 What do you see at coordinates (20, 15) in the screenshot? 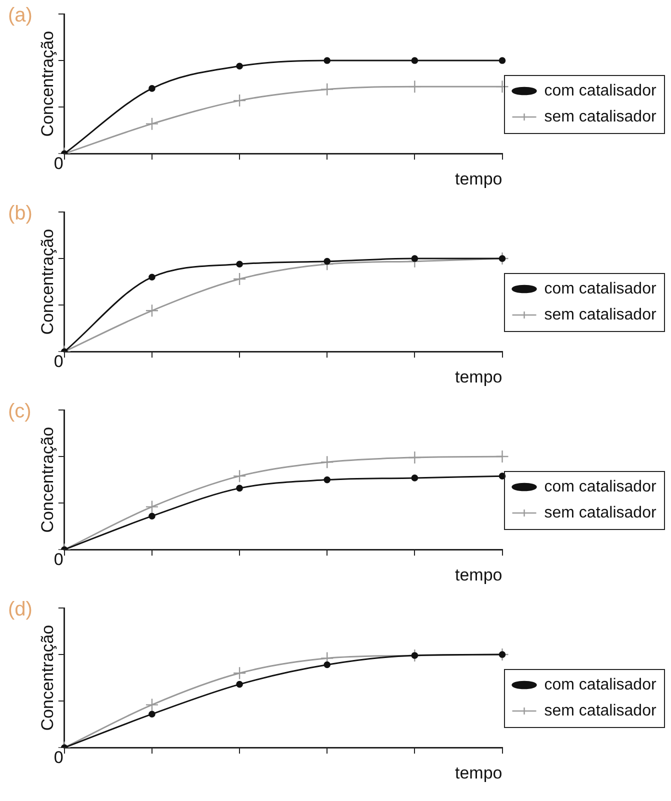
I see `chart-title: (a)` at bounding box center [20, 15].